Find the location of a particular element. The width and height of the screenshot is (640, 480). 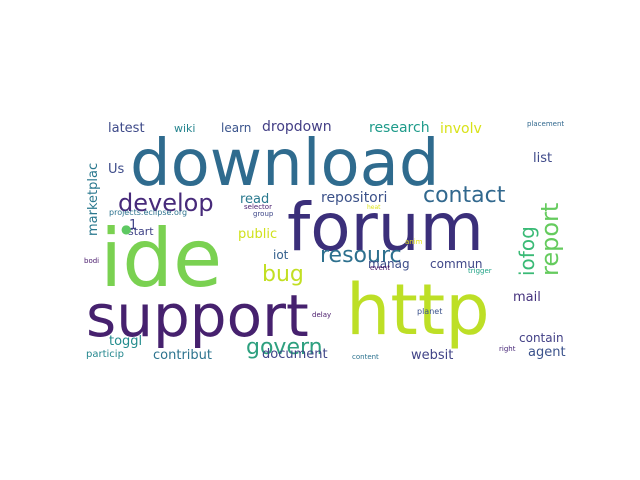

word-cloud-word: manag is located at coordinates (389, 264).